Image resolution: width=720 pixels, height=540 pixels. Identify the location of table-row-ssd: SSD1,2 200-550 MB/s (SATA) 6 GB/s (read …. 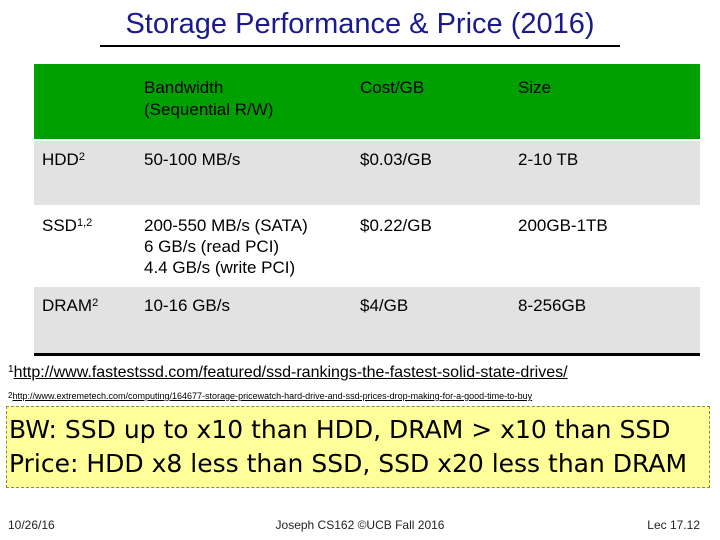
(367, 246).